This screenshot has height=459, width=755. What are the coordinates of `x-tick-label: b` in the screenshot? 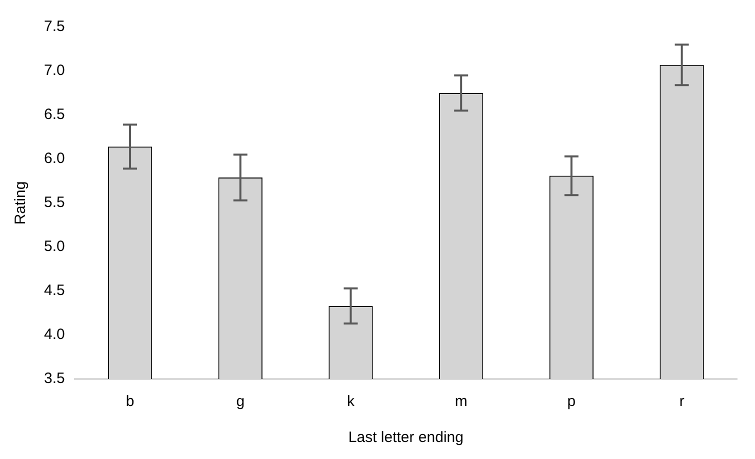 It's located at (130, 401).